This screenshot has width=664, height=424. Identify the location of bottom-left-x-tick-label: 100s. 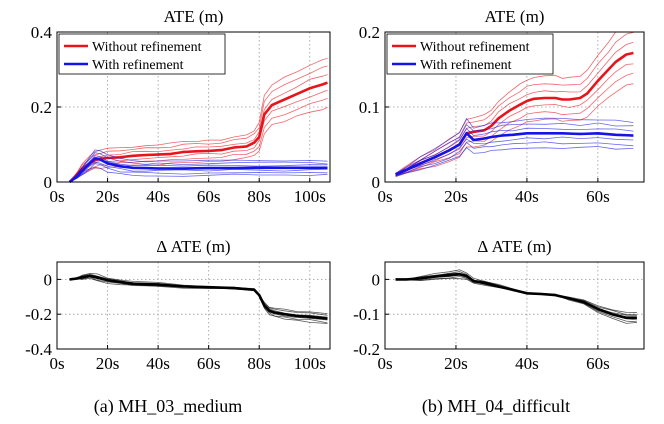
(310, 363).